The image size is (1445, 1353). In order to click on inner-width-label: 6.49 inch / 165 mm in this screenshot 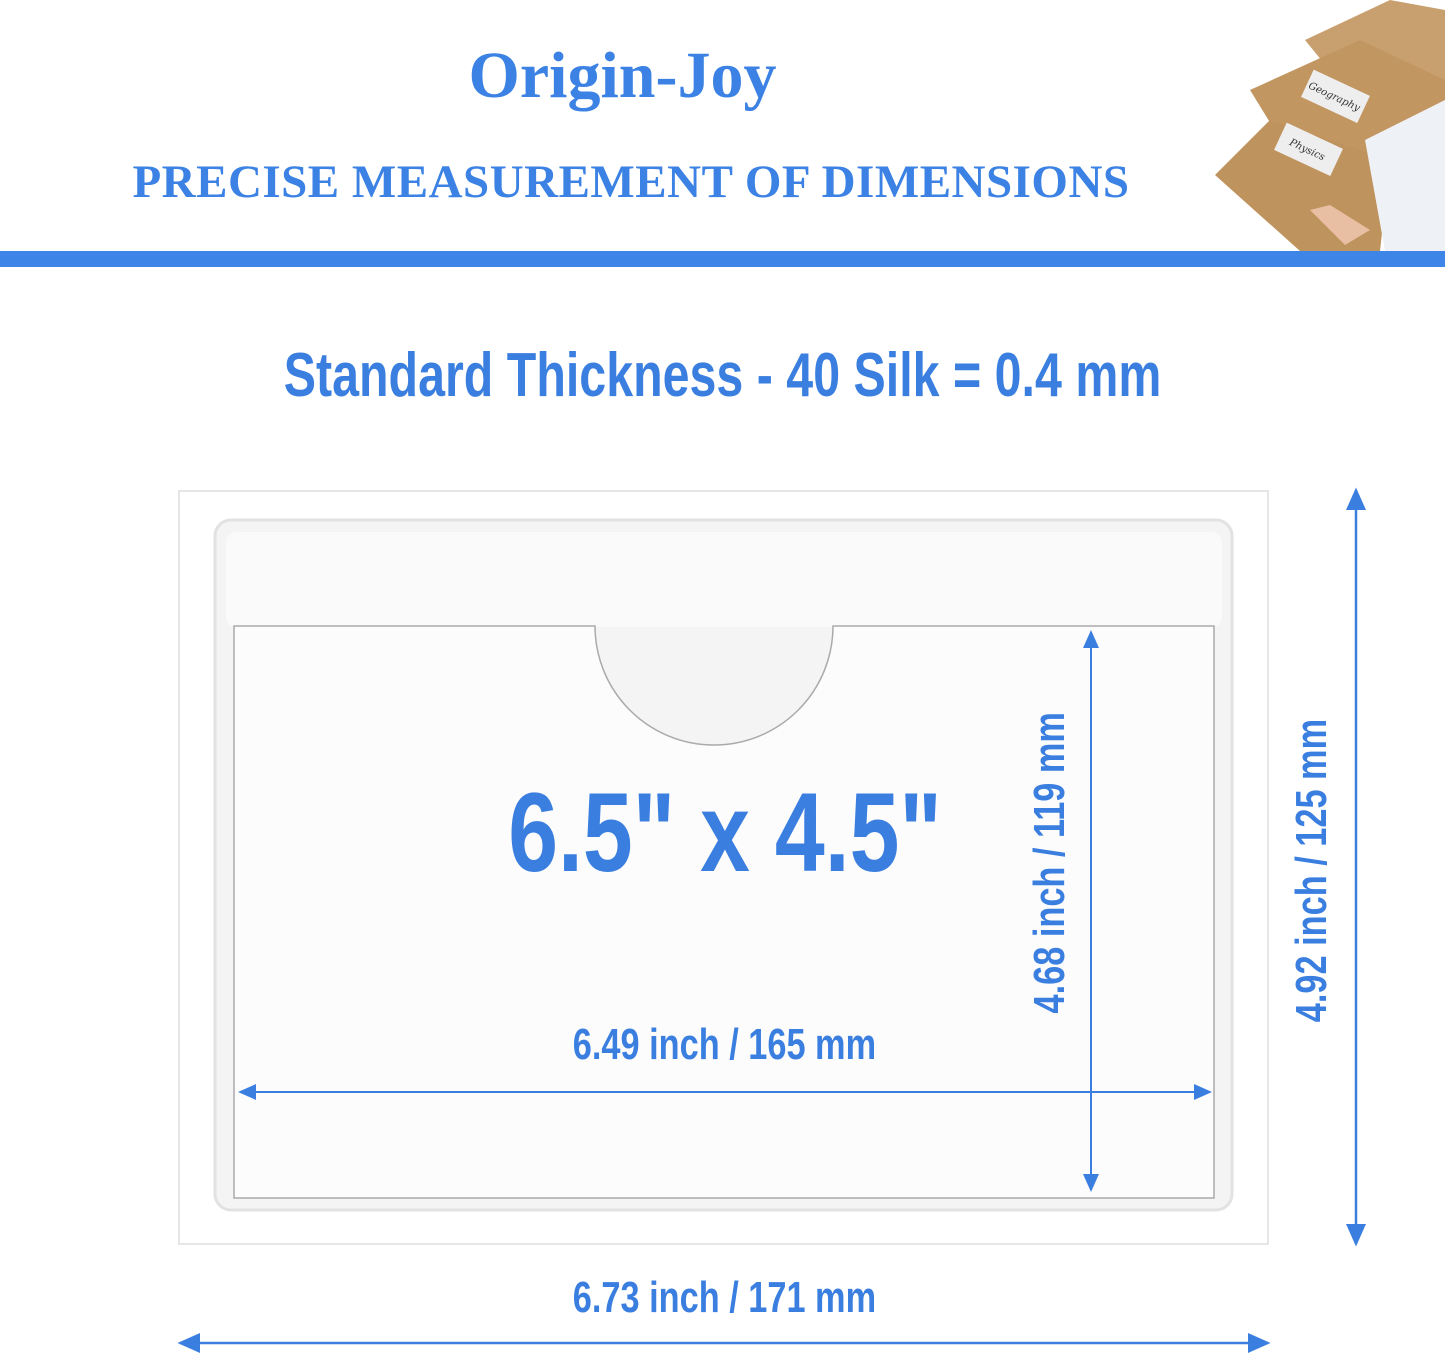, I will do `click(724, 1044)`.